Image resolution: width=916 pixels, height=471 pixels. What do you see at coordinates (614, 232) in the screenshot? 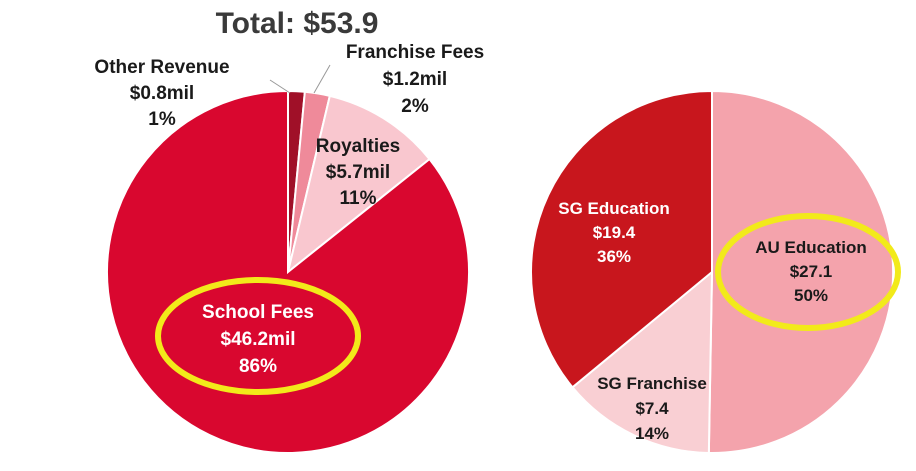
I see `label-sg-education-amount: $19.4` at bounding box center [614, 232].